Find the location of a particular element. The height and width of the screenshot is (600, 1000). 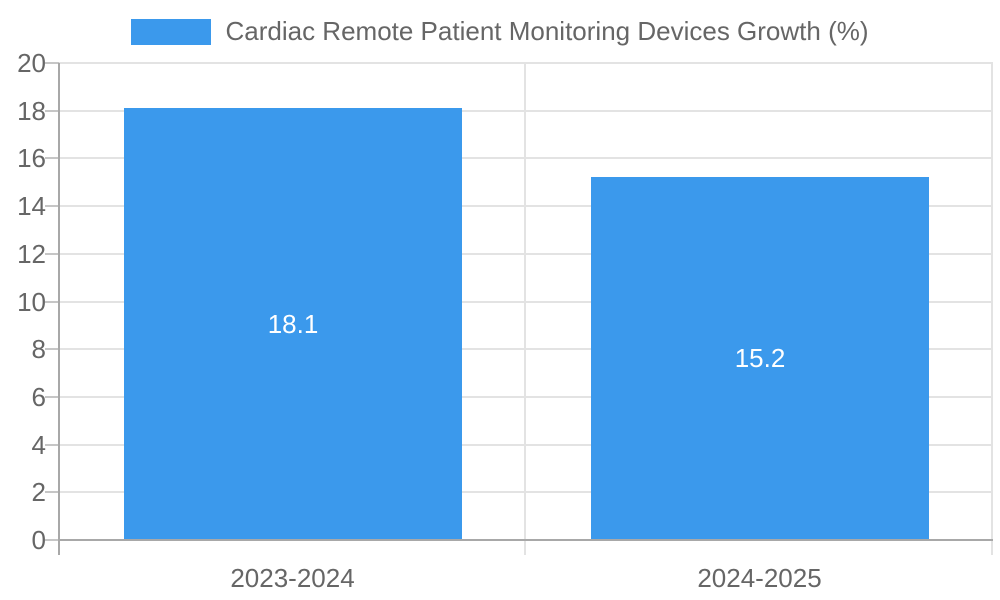

y-tick-label: 8 is located at coordinates (38, 349).